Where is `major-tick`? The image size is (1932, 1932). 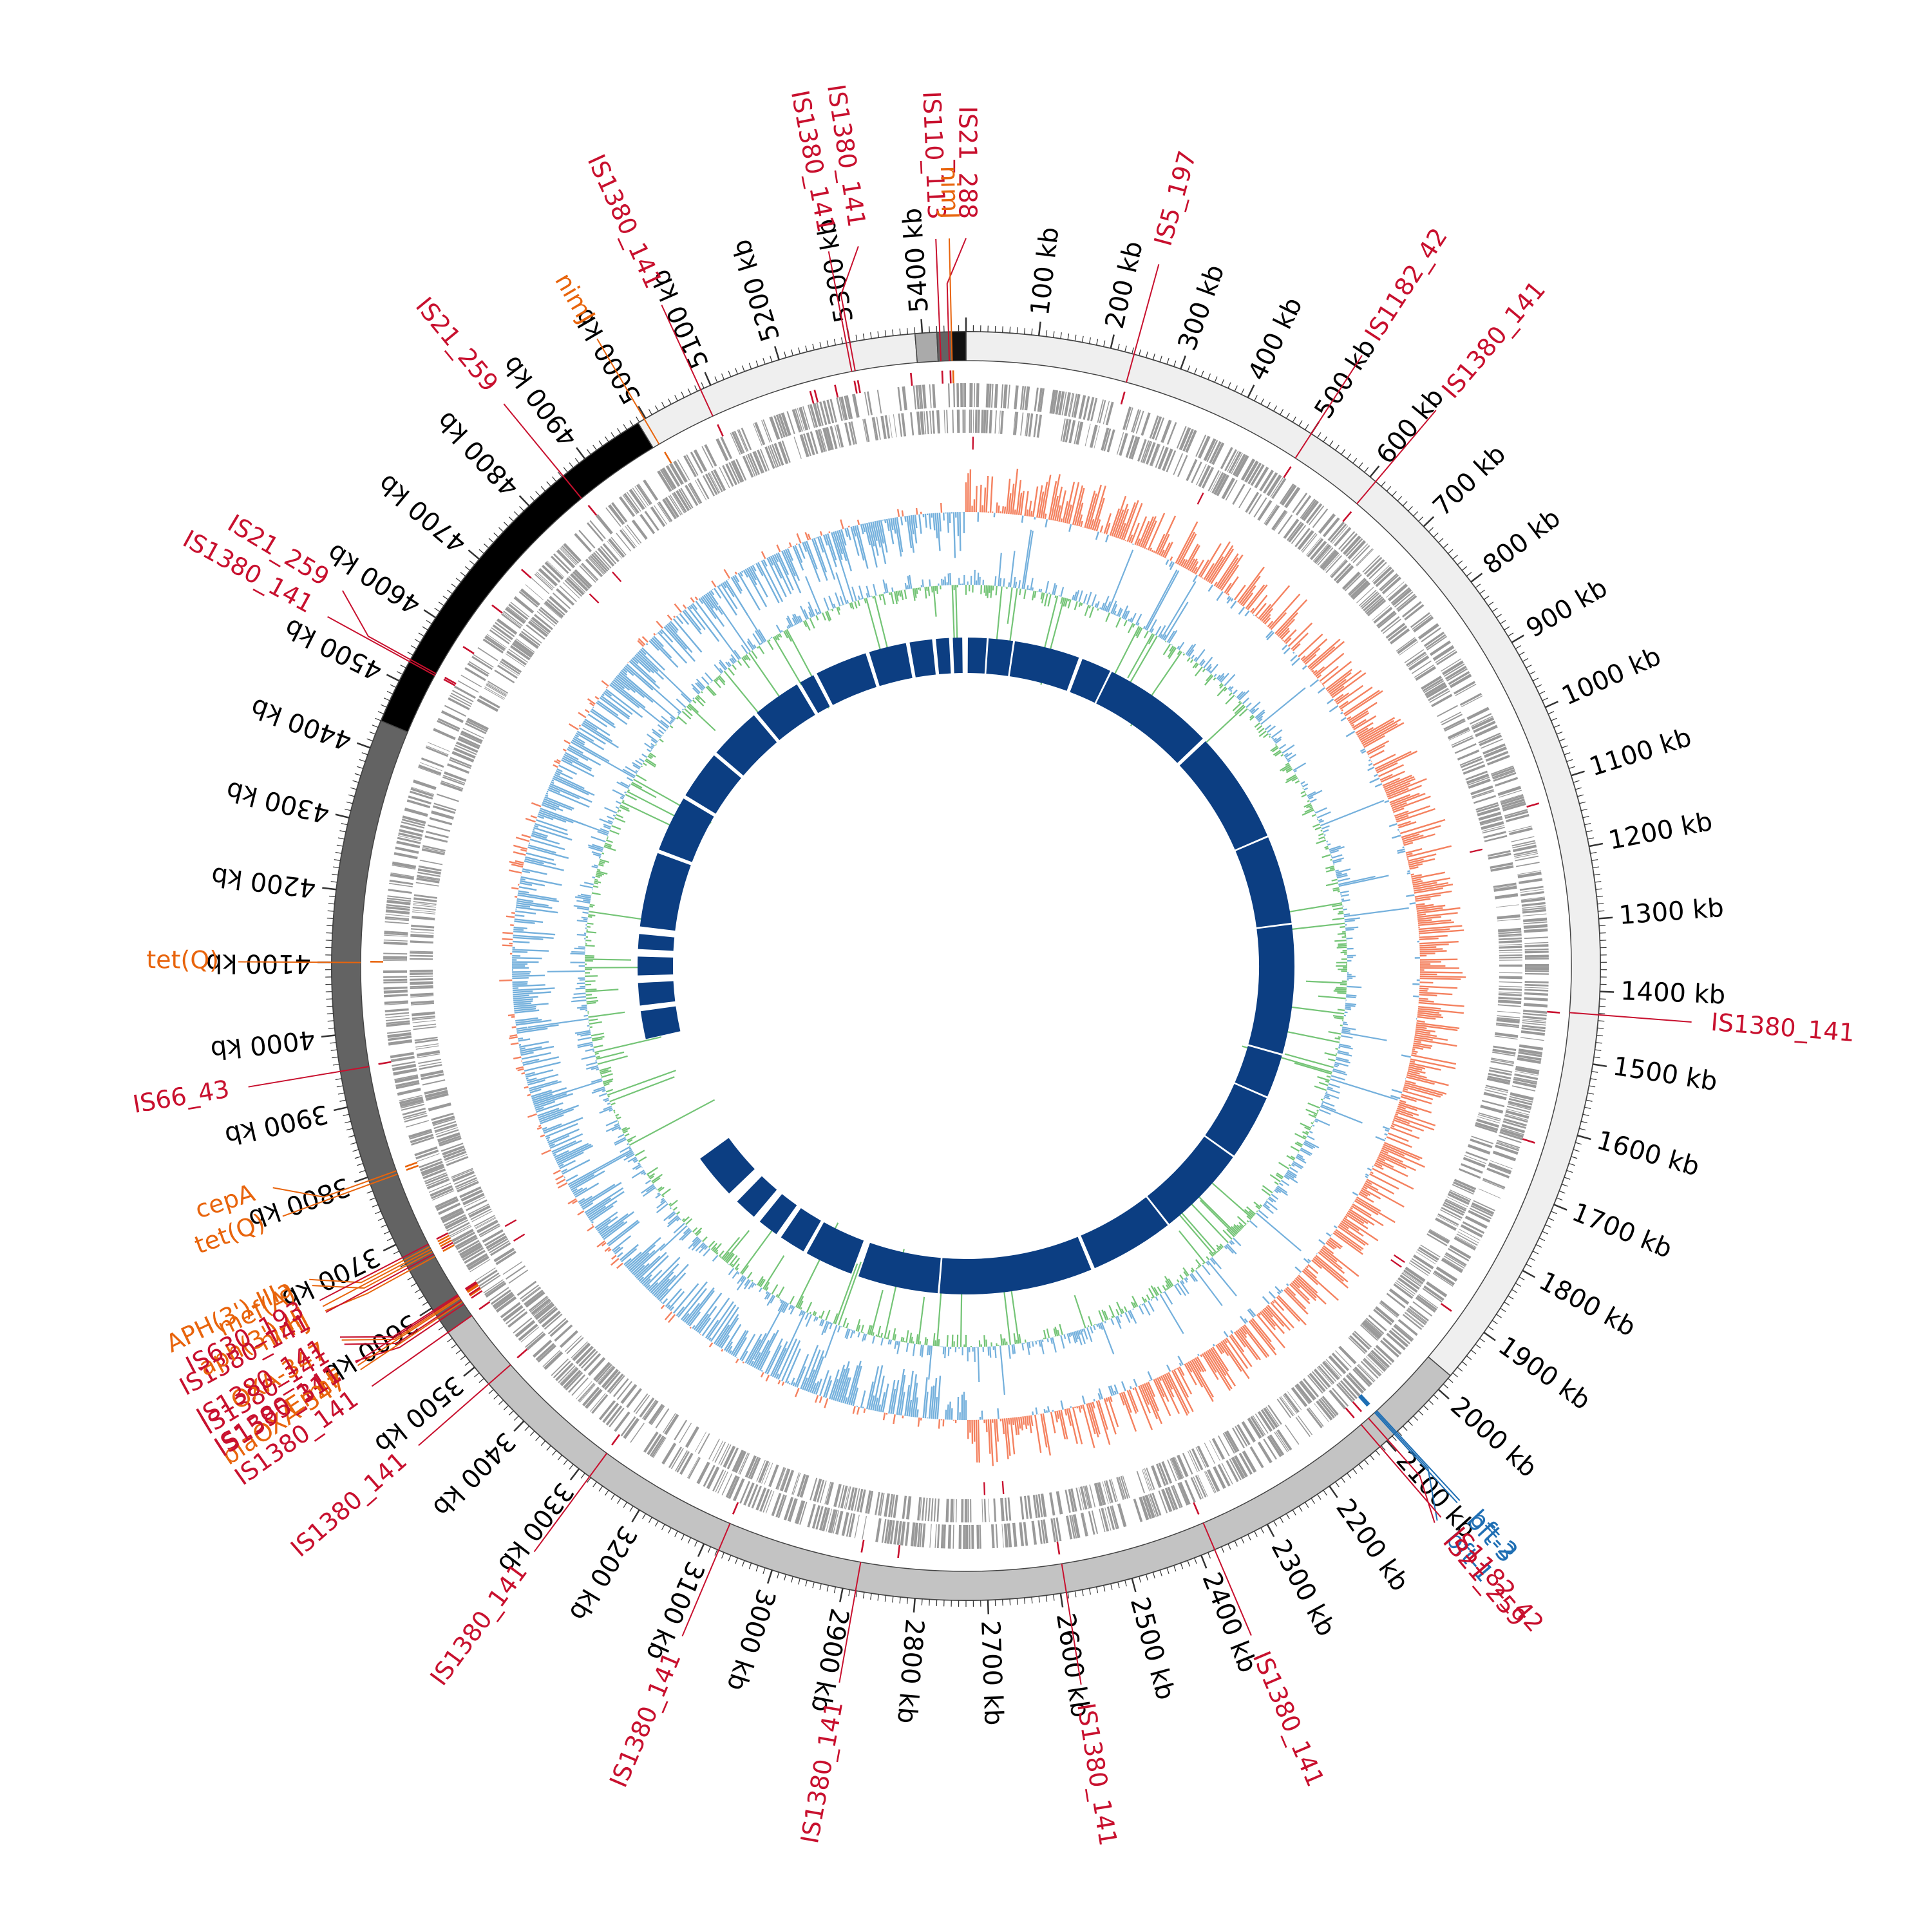
major-tick is located at coordinates (1578, 774).